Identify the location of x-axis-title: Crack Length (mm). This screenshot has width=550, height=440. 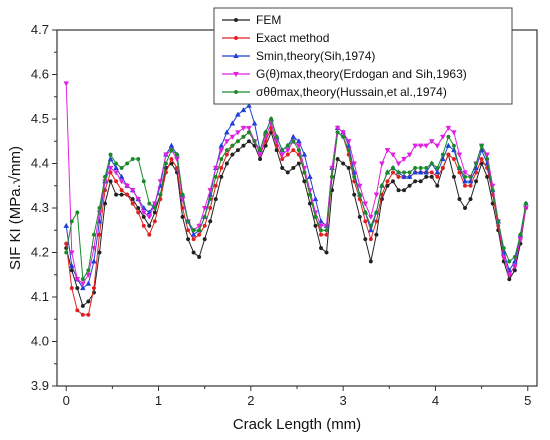
(297, 424).